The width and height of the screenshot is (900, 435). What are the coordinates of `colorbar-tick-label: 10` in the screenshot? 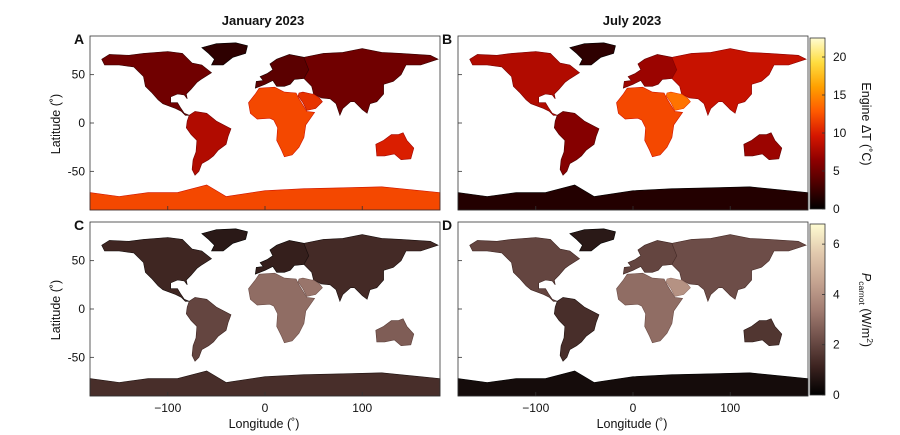 It's located at (840, 133).